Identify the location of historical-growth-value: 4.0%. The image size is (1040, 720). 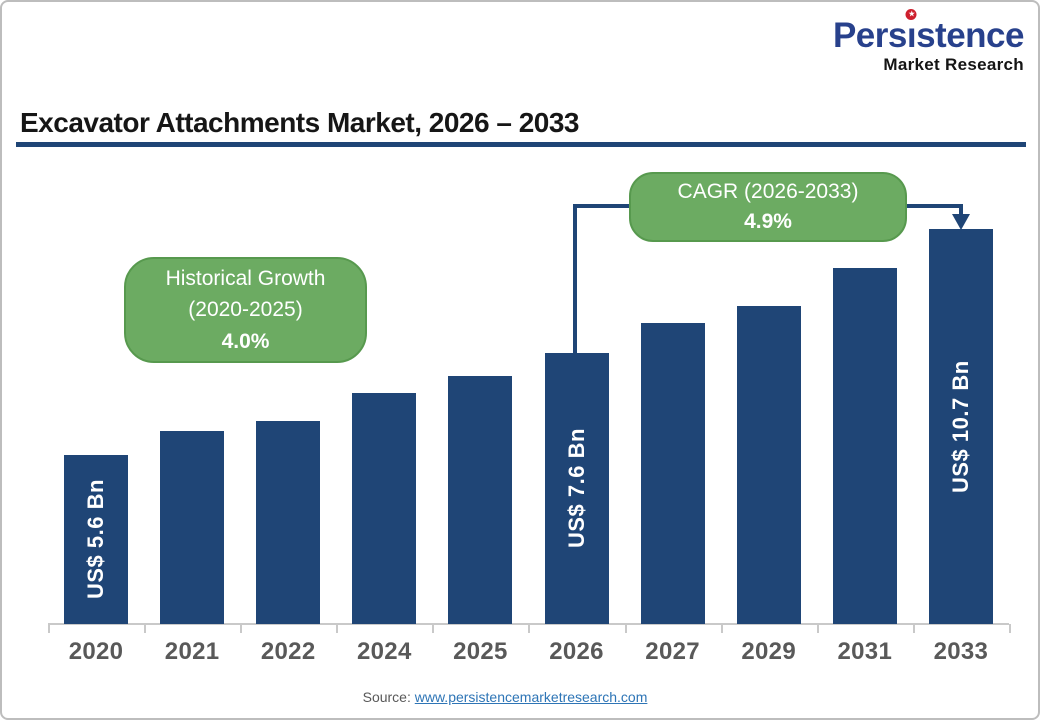
(245, 341).